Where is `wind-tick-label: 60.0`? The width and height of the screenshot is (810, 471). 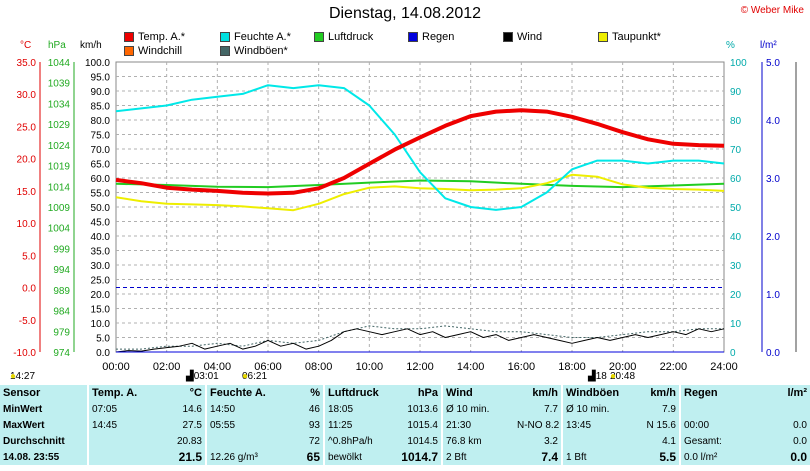 wind-tick-label: 60.0 is located at coordinates (101, 179).